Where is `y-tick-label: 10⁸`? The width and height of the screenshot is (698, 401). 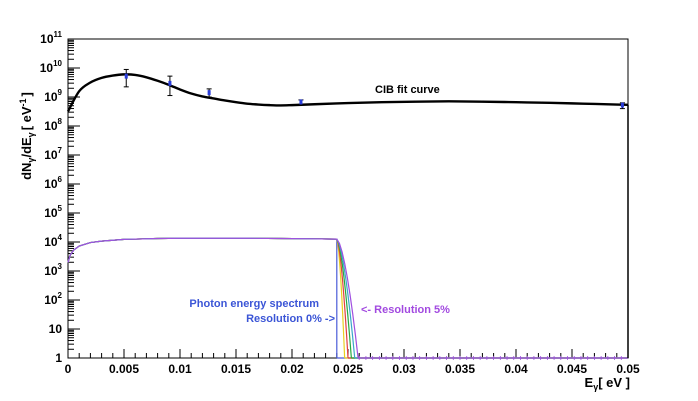 y-tick-label: 10⁸ is located at coordinates (53, 125).